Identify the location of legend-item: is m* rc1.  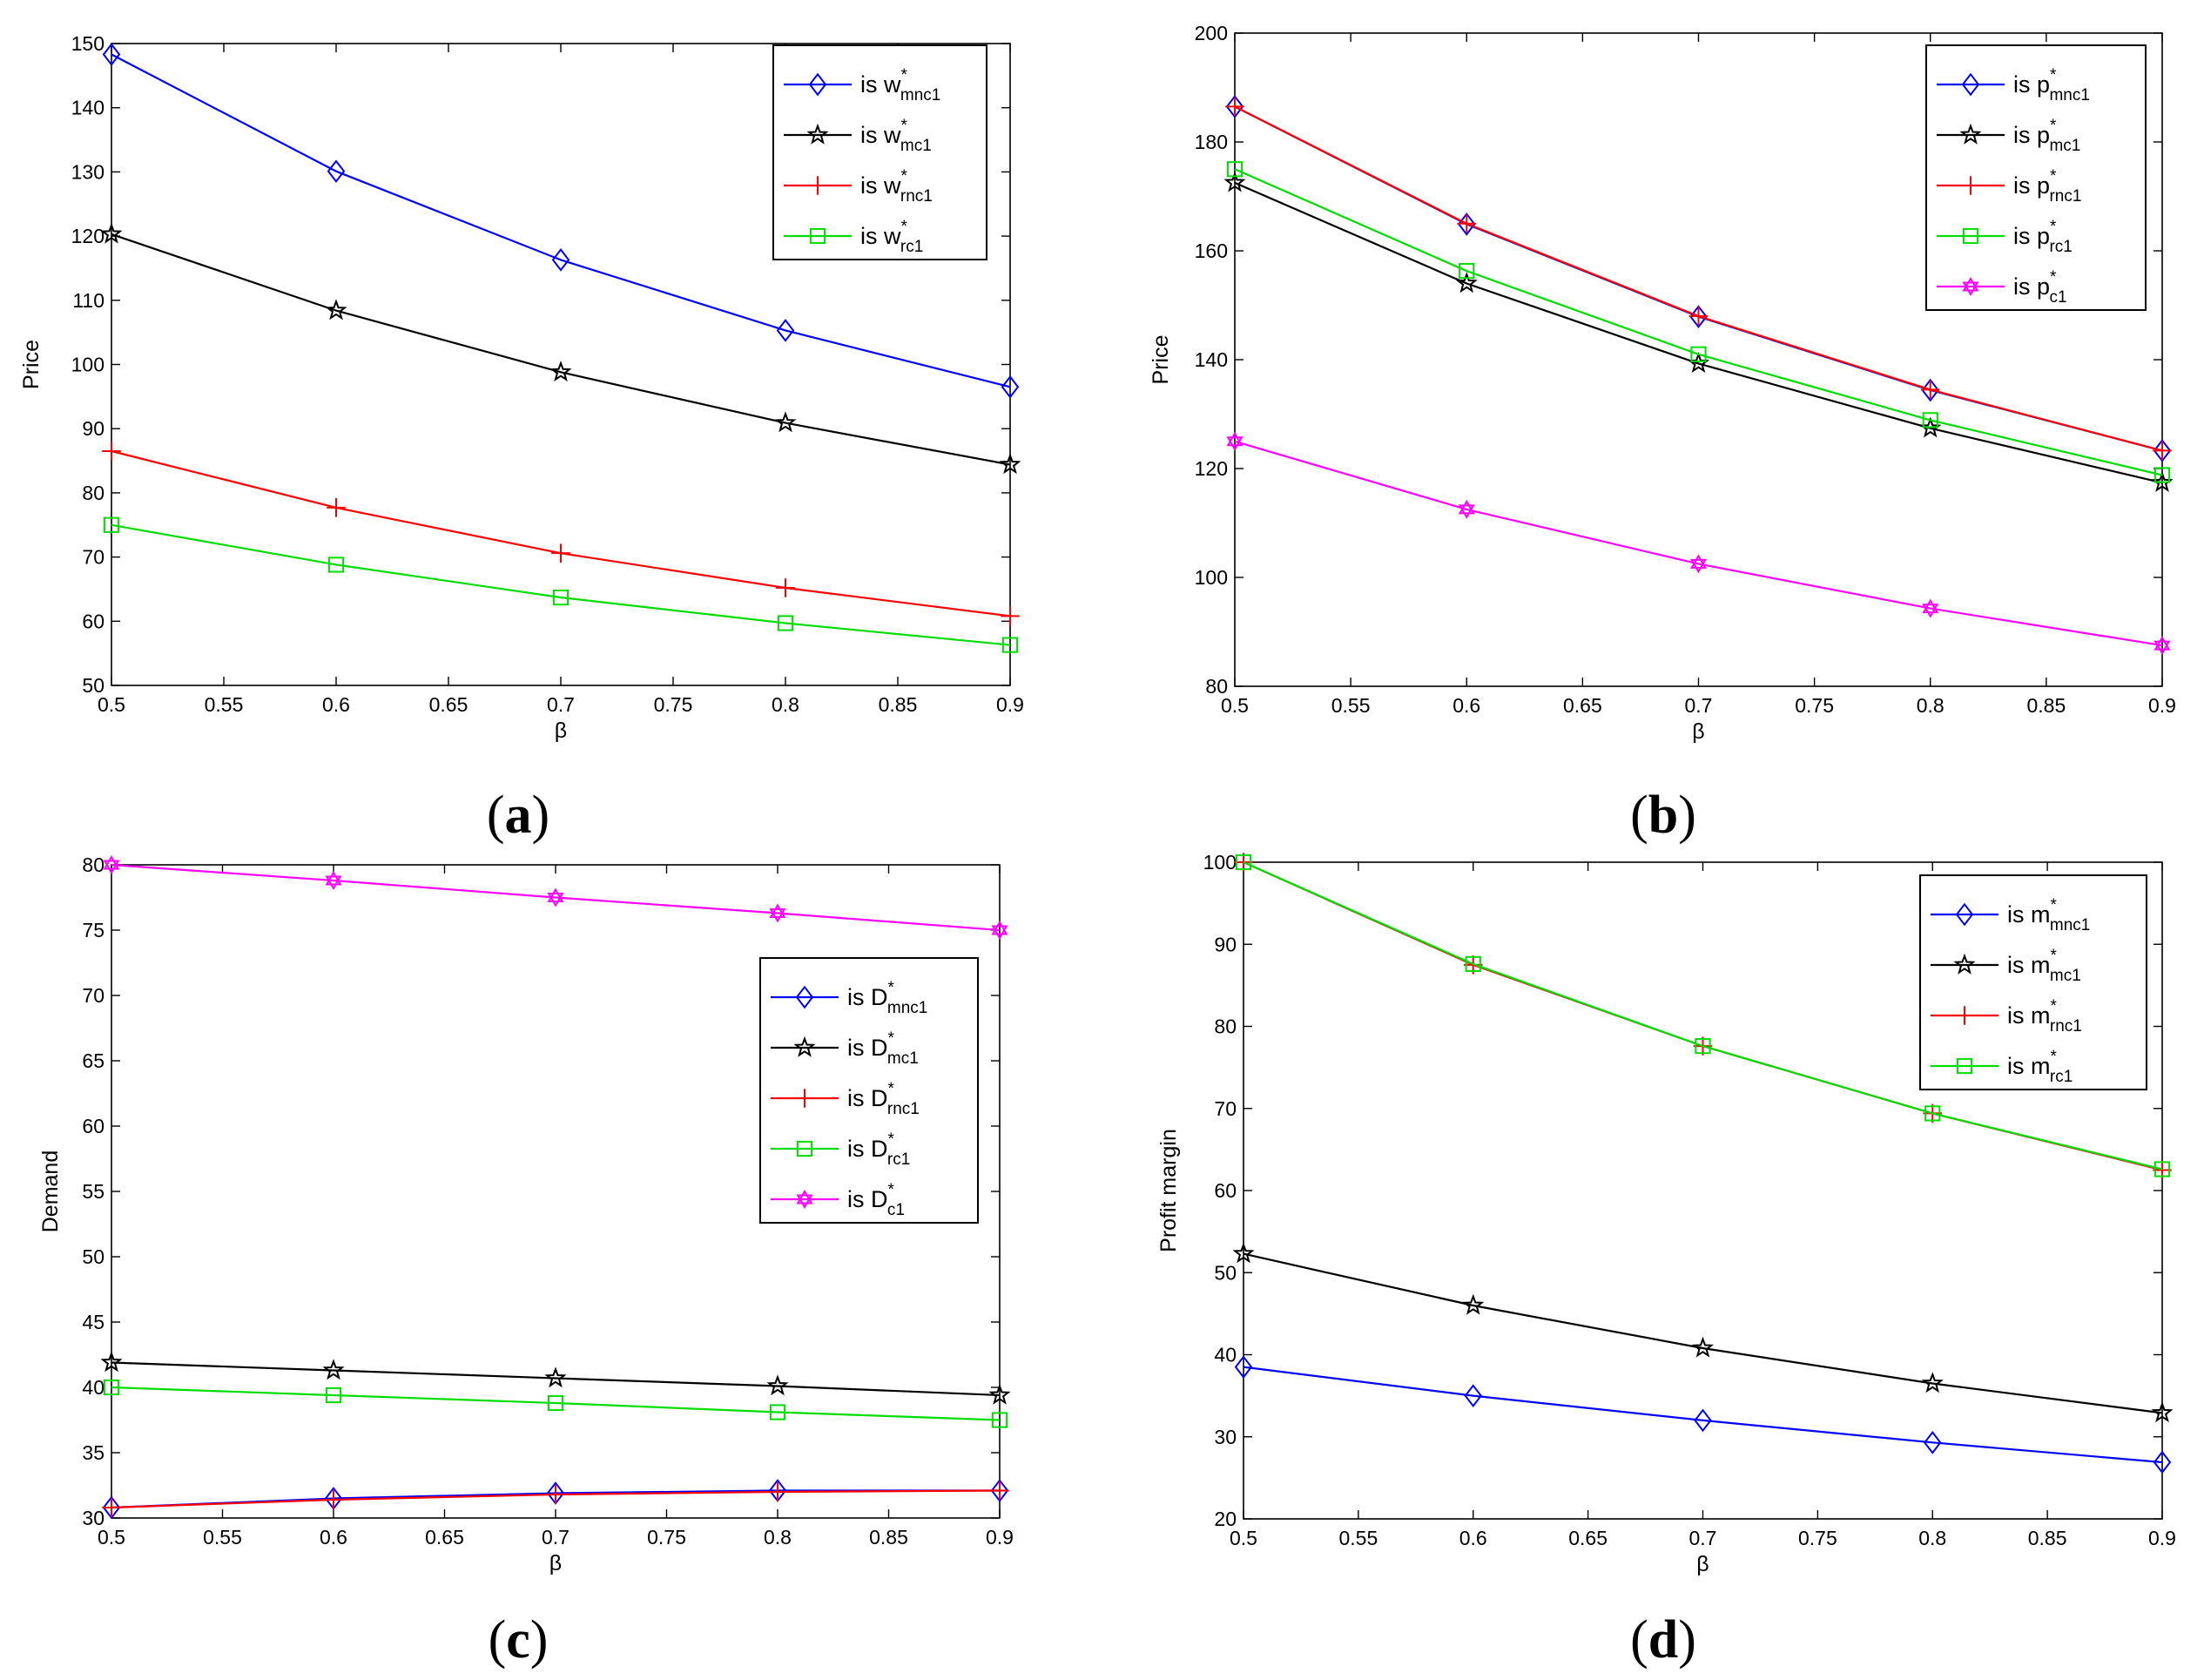
(2002, 1067).